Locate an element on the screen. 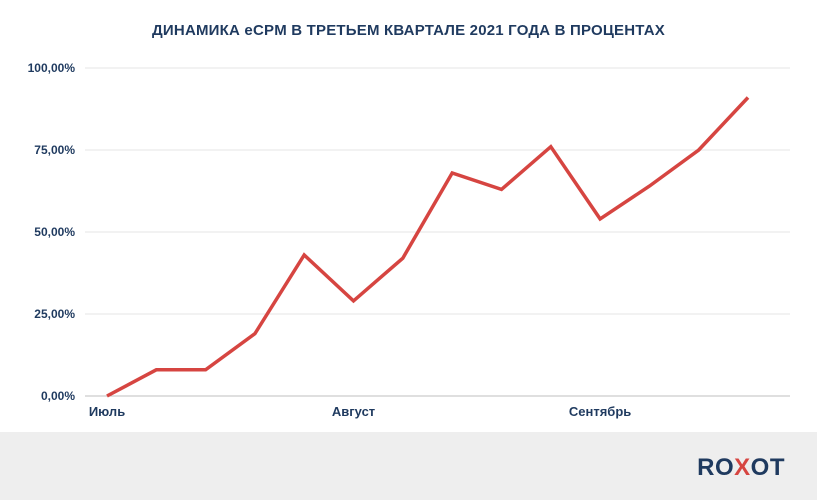 Image resolution: width=817 pixels, height=500 pixels. logo-x-mark: X is located at coordinates (742, 467).